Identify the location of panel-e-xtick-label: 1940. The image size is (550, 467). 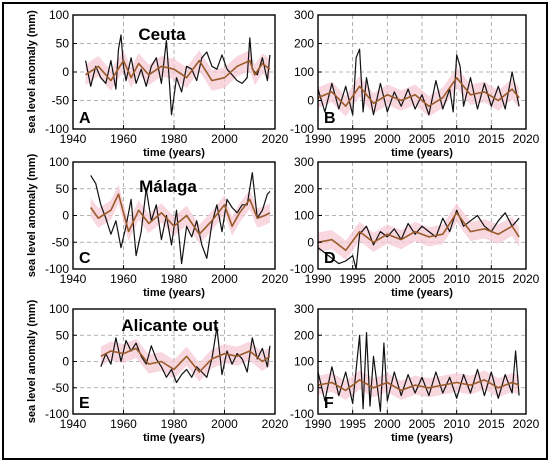
(73, 424).